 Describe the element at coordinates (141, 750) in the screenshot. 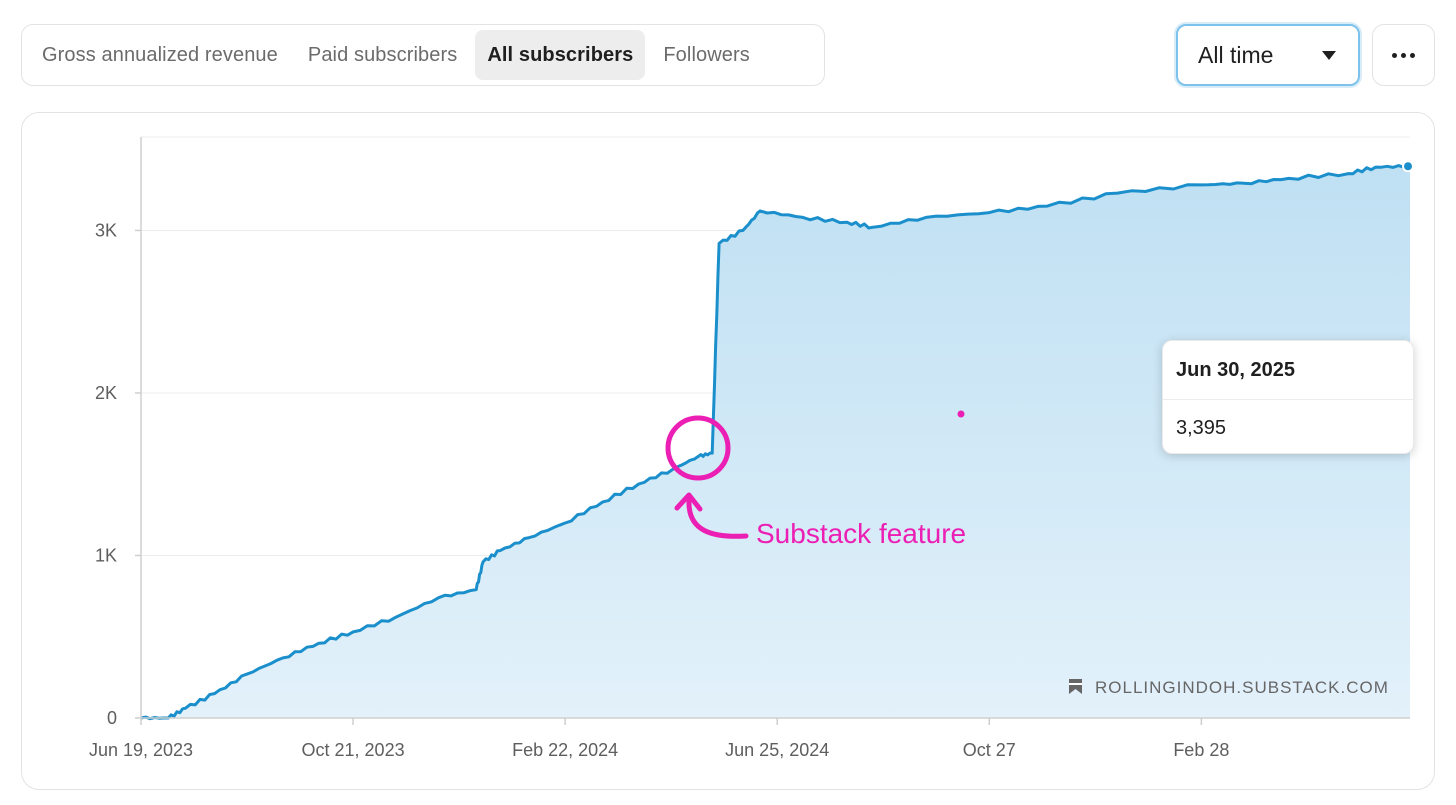

I see `x-tick-label: Jun 19, 2023` at that location.